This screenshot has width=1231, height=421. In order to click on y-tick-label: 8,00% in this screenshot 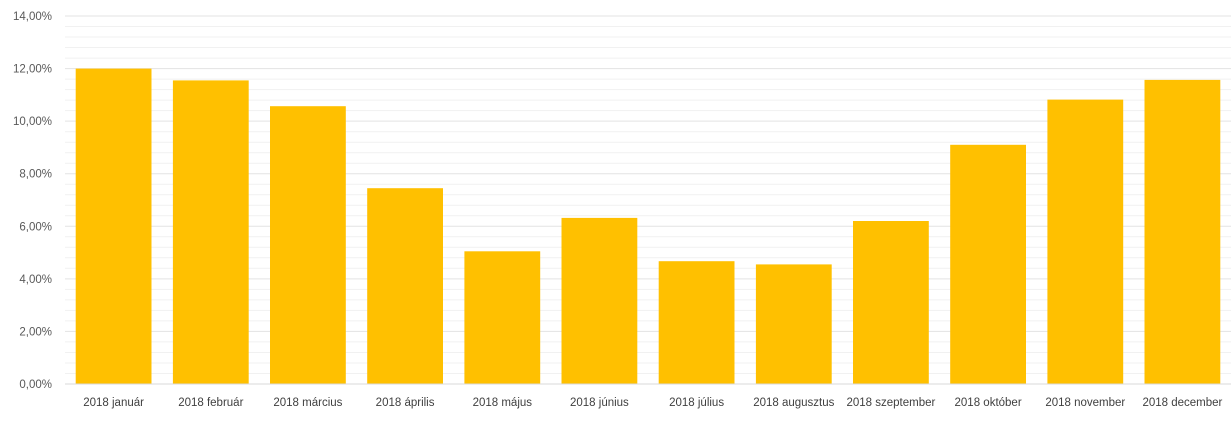, I will do `click(35, 175)`.